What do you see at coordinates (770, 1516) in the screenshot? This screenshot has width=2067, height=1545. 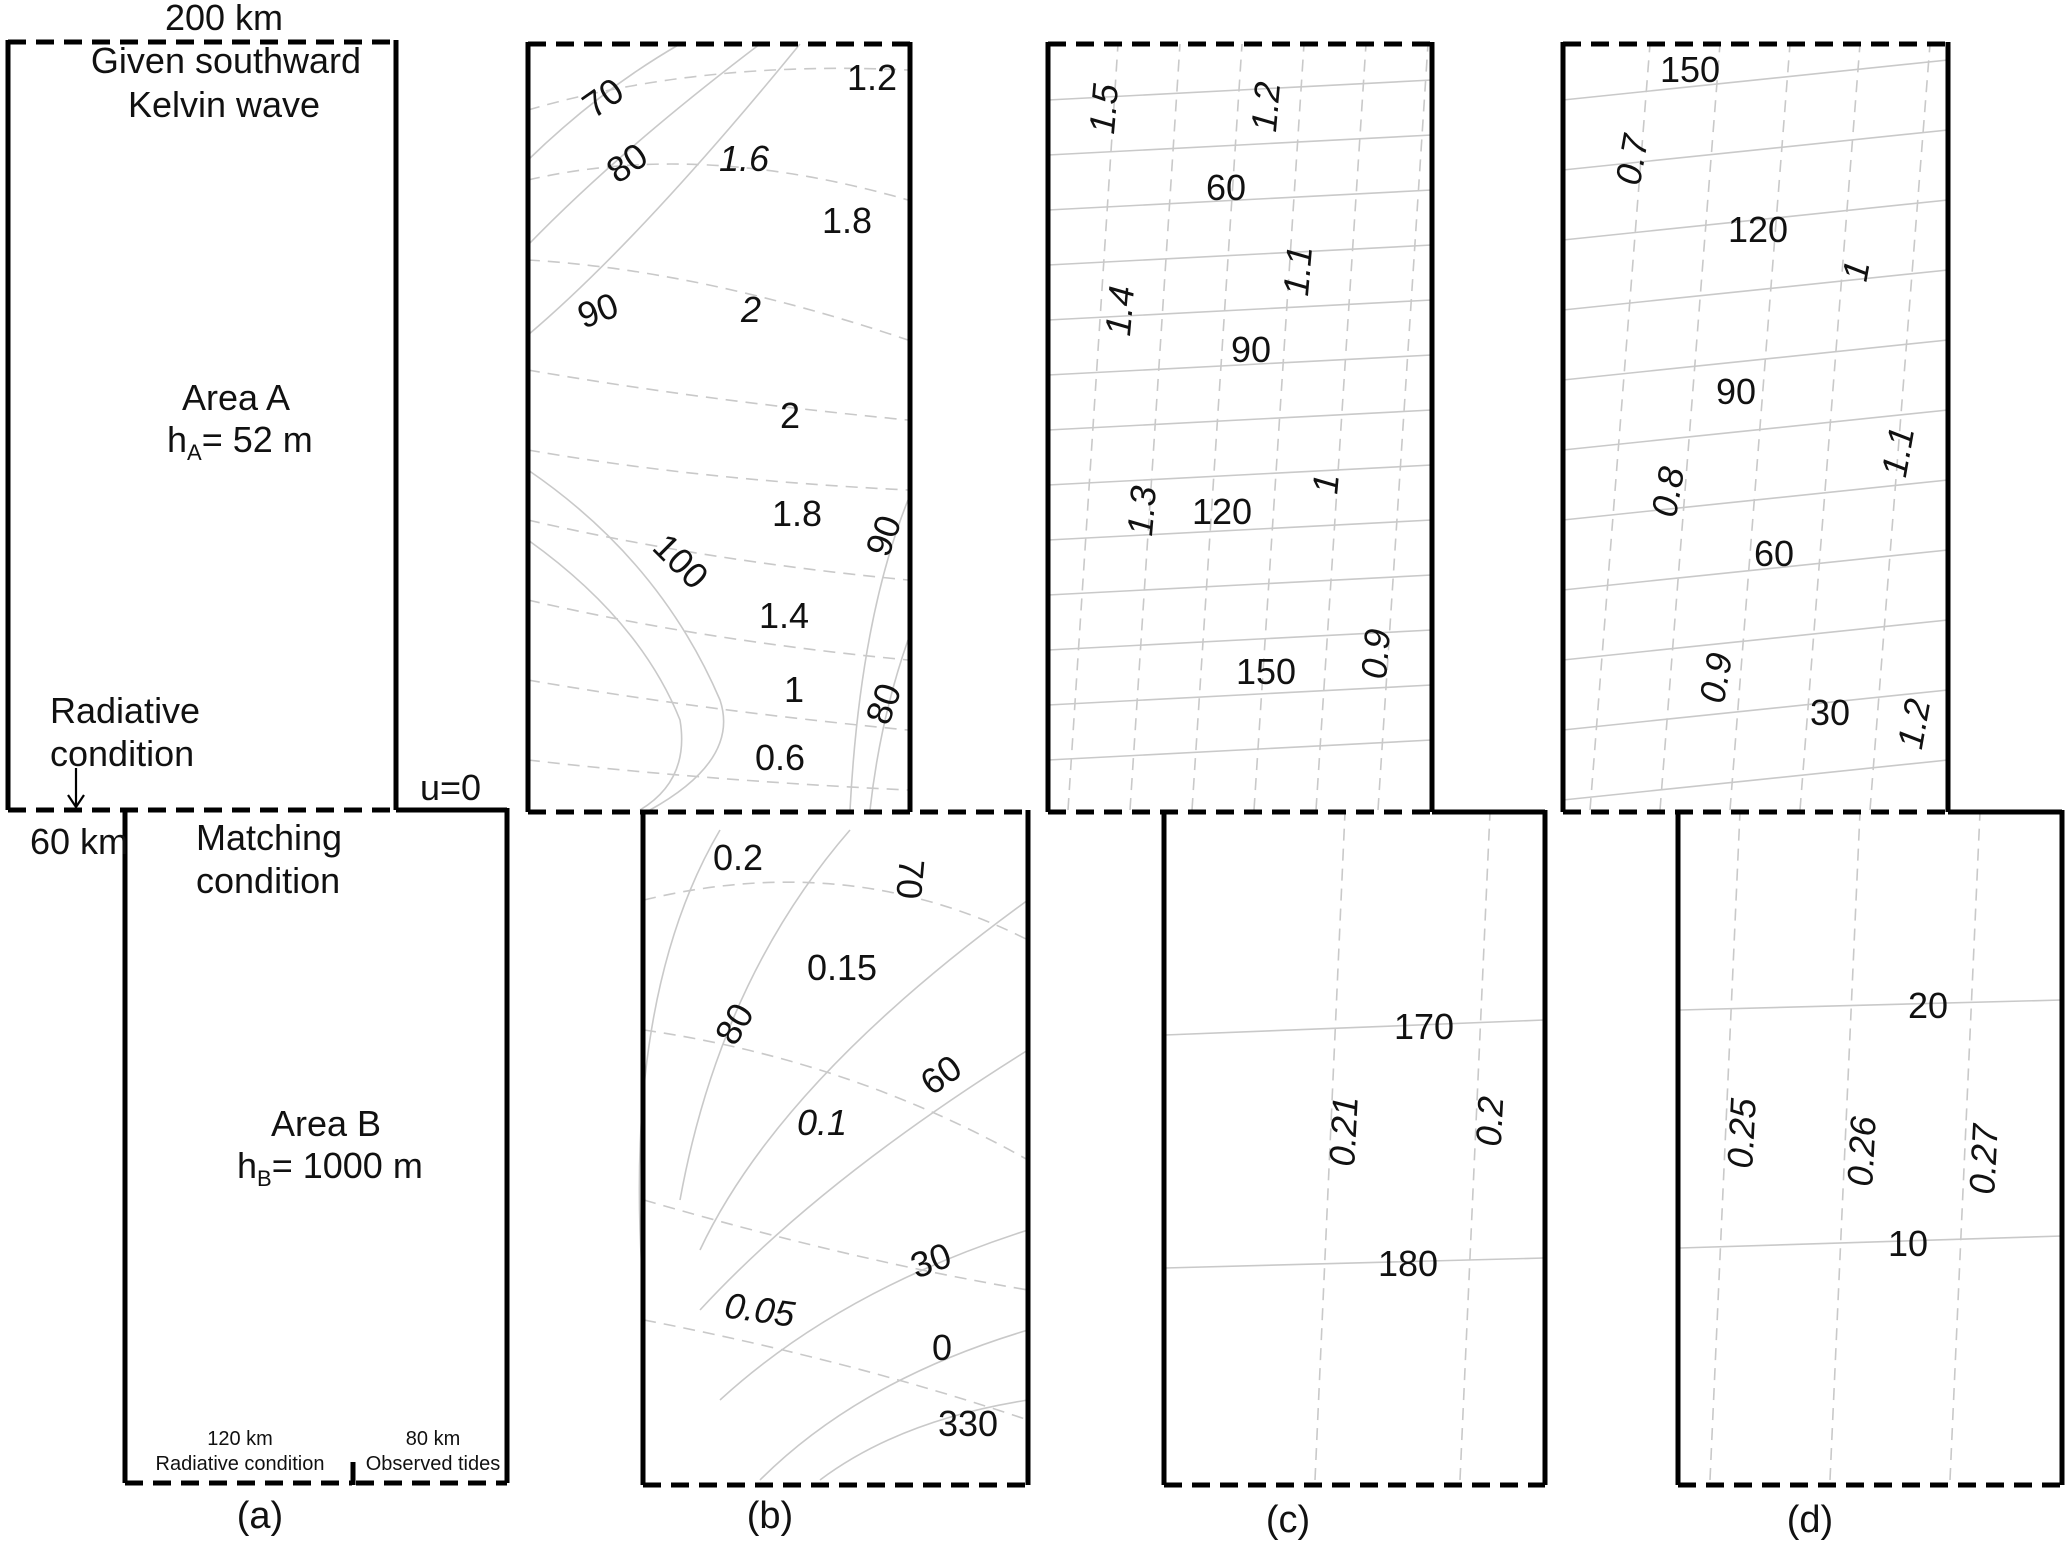 I see `panel-b-label: (b)` at bounding box center [770, 1516].